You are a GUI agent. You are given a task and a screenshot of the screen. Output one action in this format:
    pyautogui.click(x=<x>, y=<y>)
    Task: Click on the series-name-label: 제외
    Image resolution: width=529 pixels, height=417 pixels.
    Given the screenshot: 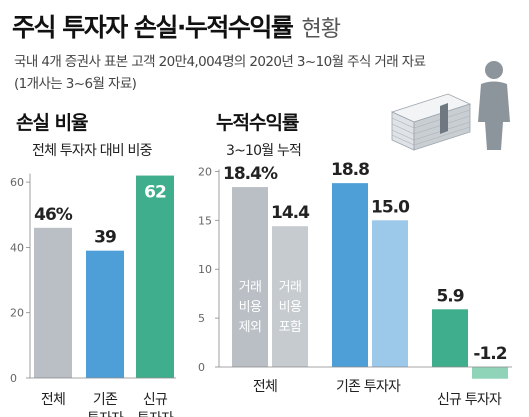 What is the action you would take?
    pyautogui.click(x=250, y=327)
    